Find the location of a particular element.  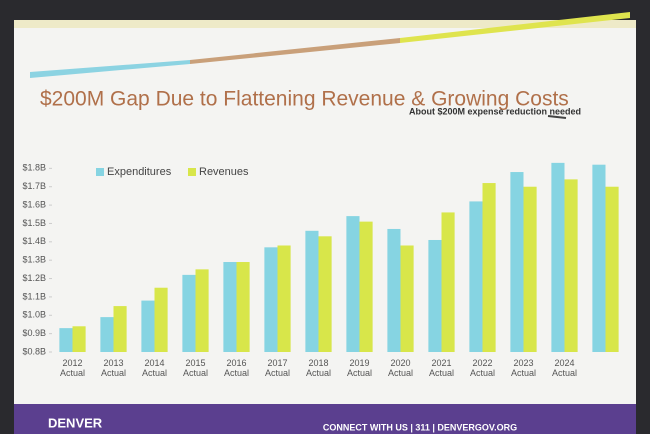

y-tick-label: $1.3B is located at coordinates (34, 260).